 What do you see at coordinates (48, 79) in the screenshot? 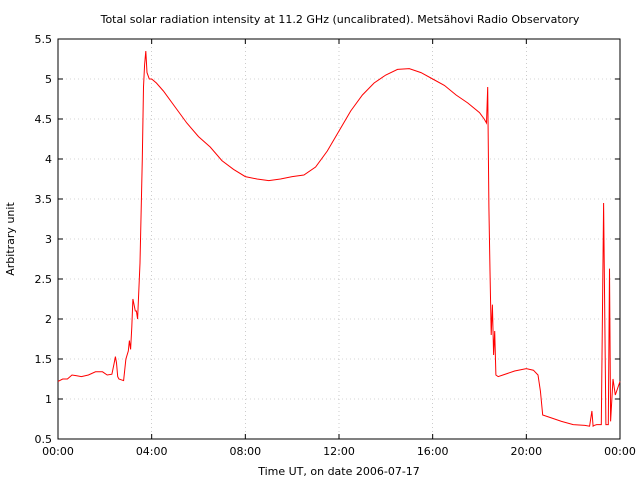
I see `y-tick-label: 5` at bounding box center [48, 79].